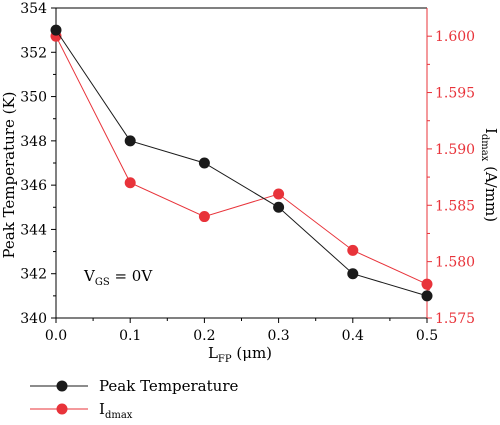 This screenshot has height=425, width=500. What do you see at coordinates (225, 359) in the screenshot?
I see `x-axis-title-sub: FP` at bounding box center [225, 359].